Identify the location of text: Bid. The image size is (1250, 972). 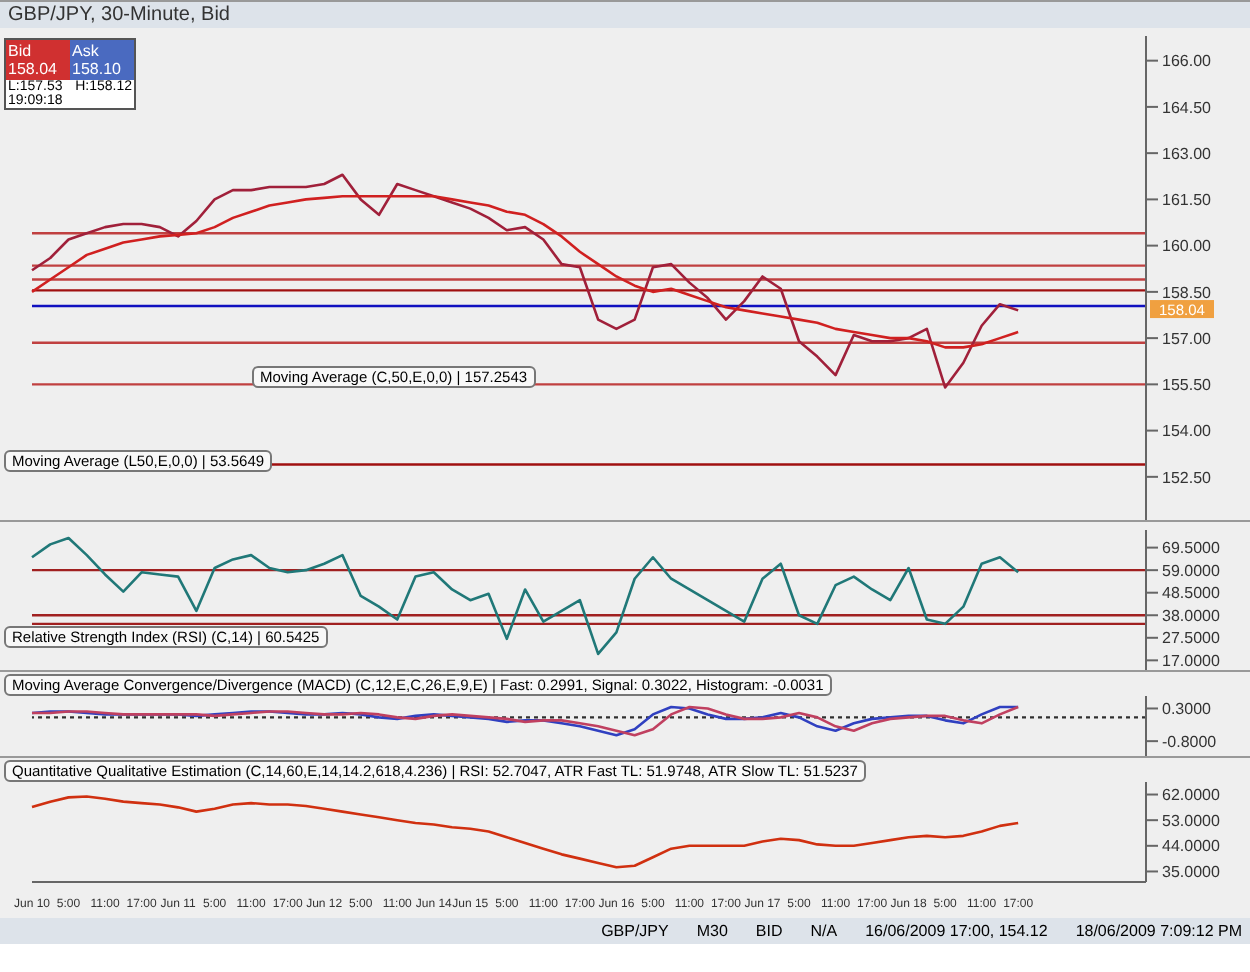
(20, 51).